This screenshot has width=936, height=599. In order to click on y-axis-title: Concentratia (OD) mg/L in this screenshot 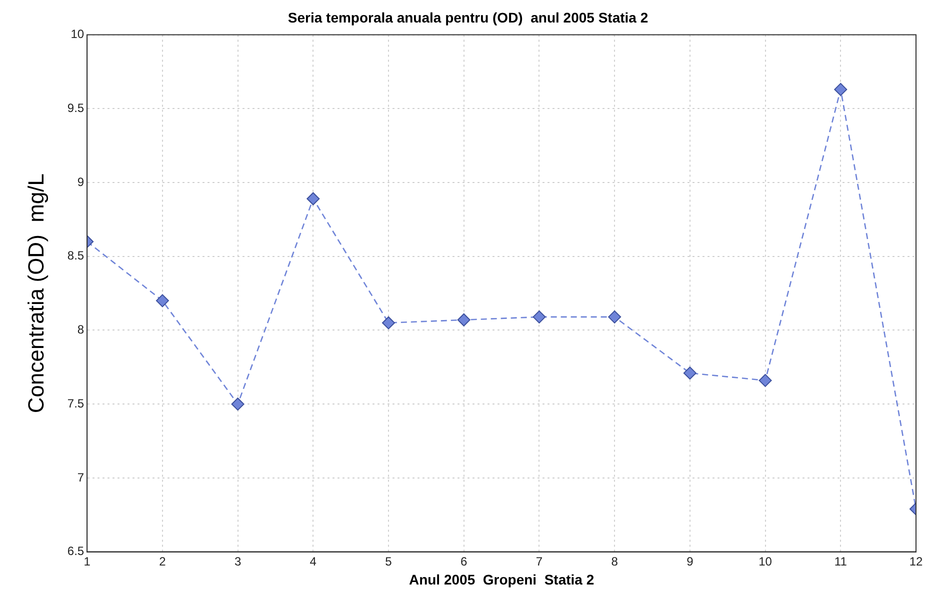, I will do `click(35, 293)`.